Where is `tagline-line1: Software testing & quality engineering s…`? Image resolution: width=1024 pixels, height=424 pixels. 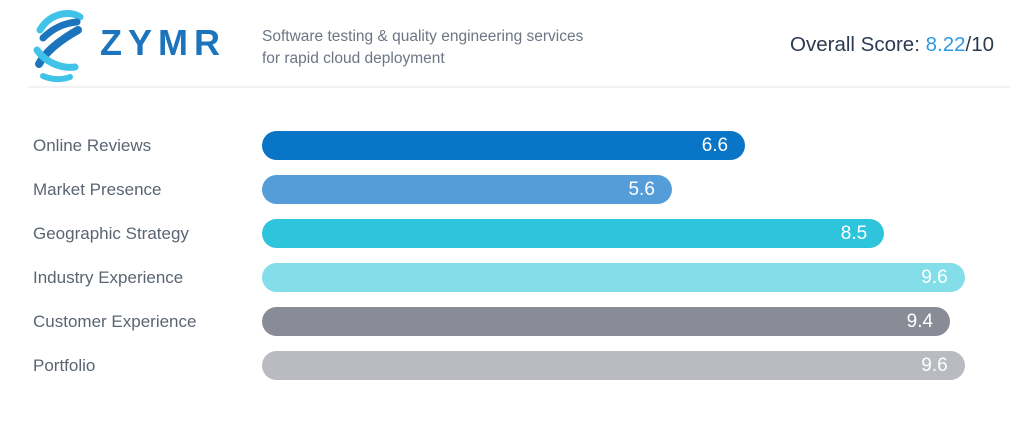 tagline-line1: Software testing & quality engineering s… is located at coordinates (423, 36).